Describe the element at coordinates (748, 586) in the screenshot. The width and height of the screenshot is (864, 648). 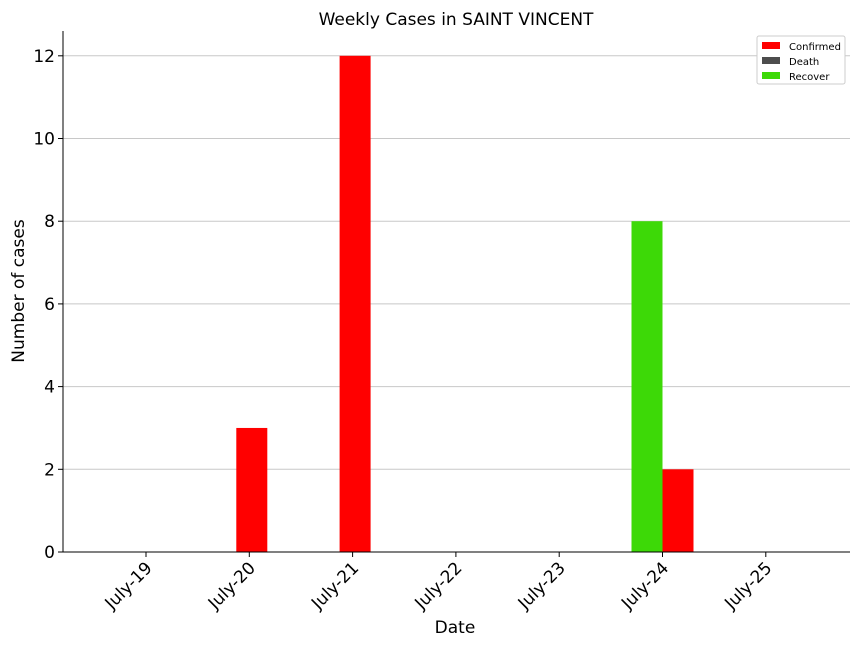
I see `x-tick-label: July-25` at that location.